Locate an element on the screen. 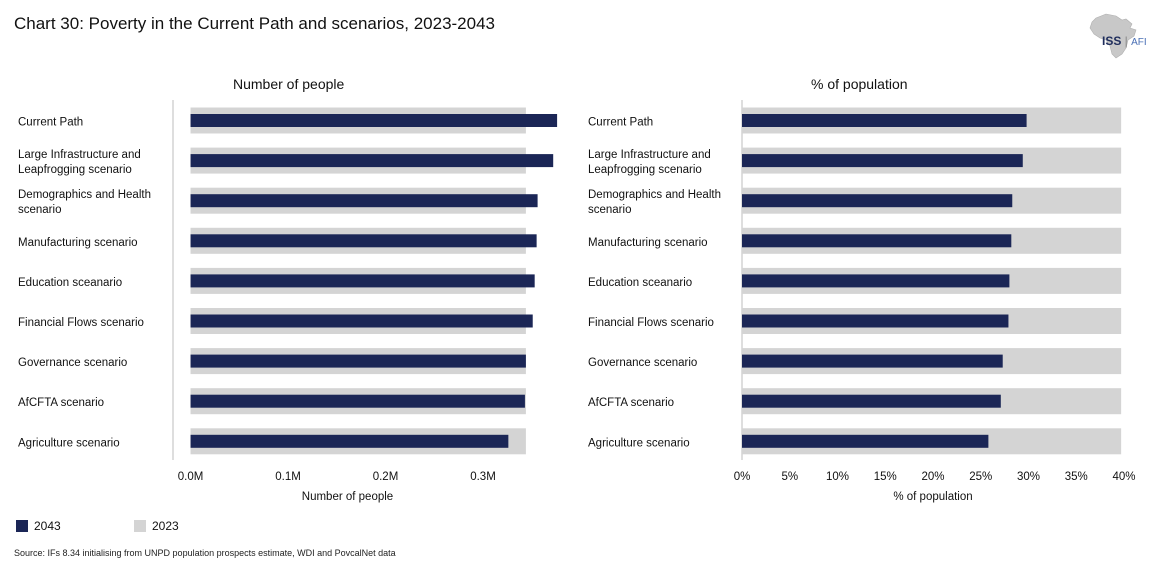 The height and width of the screenshot is (583, 1154). legend-item-2043: 2043 is located at coordinates (38, 526).